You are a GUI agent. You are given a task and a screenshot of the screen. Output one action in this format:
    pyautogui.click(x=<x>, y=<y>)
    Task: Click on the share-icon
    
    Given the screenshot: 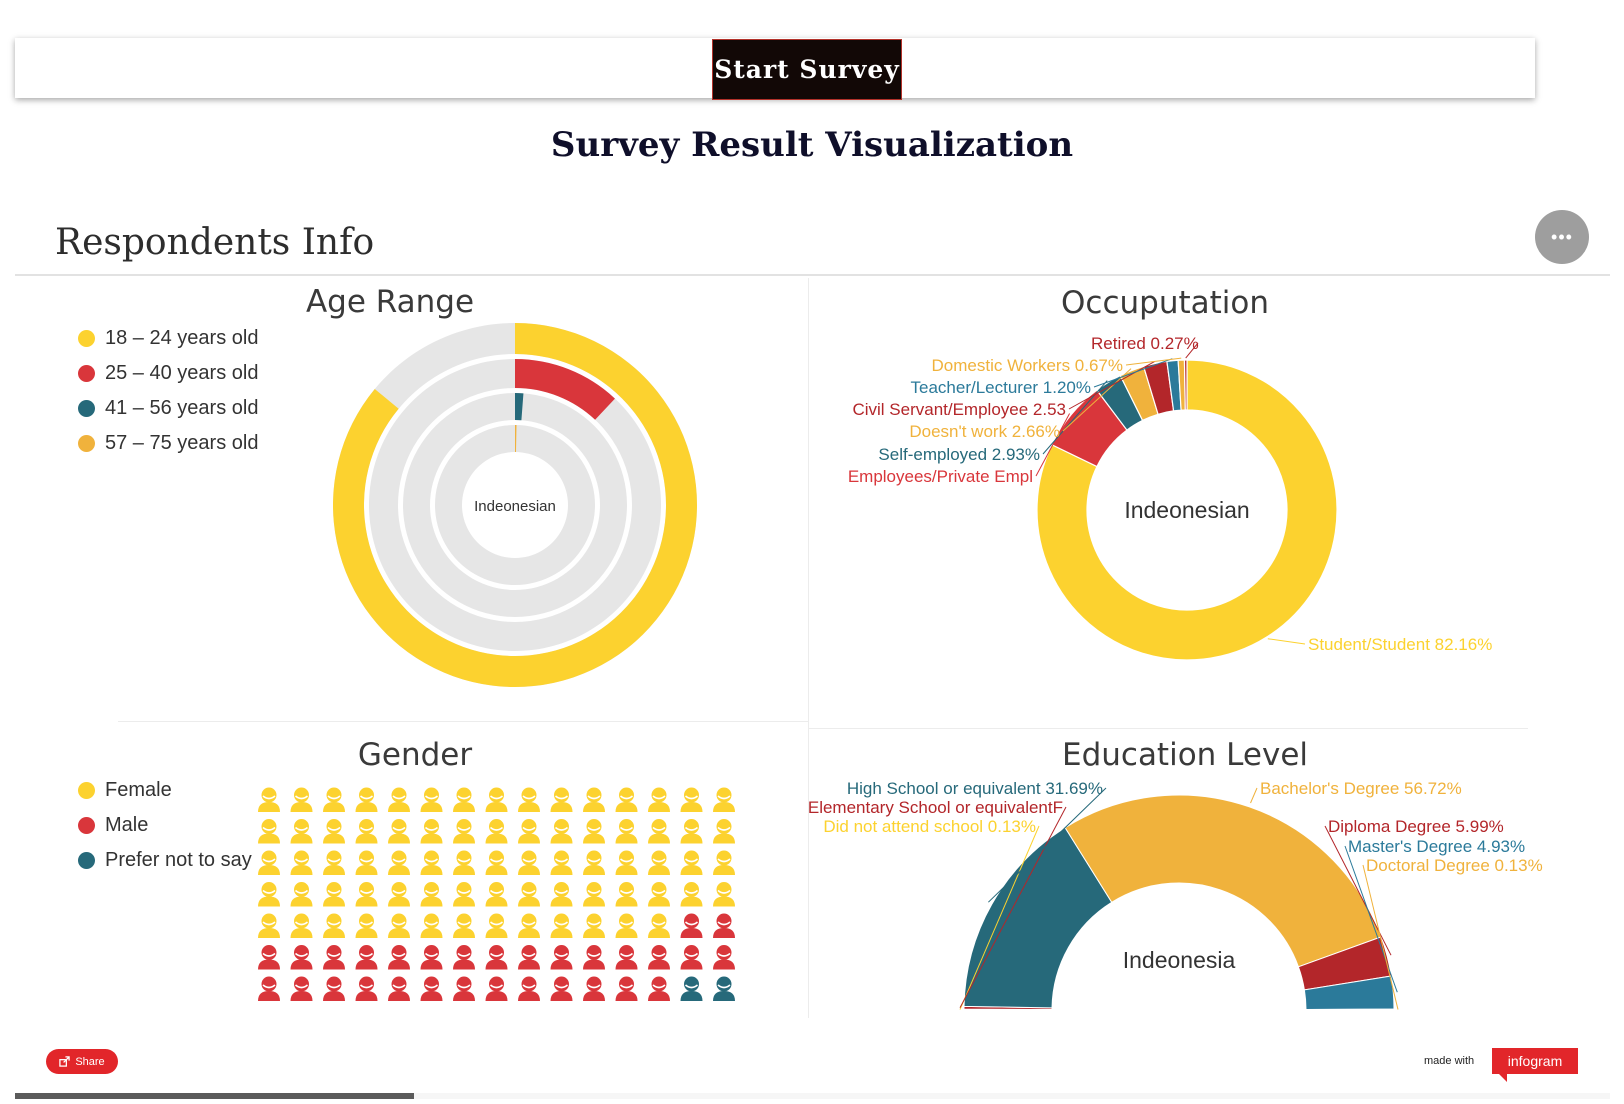 What is the action you would take?
    pyautogui.click(x=65, y=1061)
    